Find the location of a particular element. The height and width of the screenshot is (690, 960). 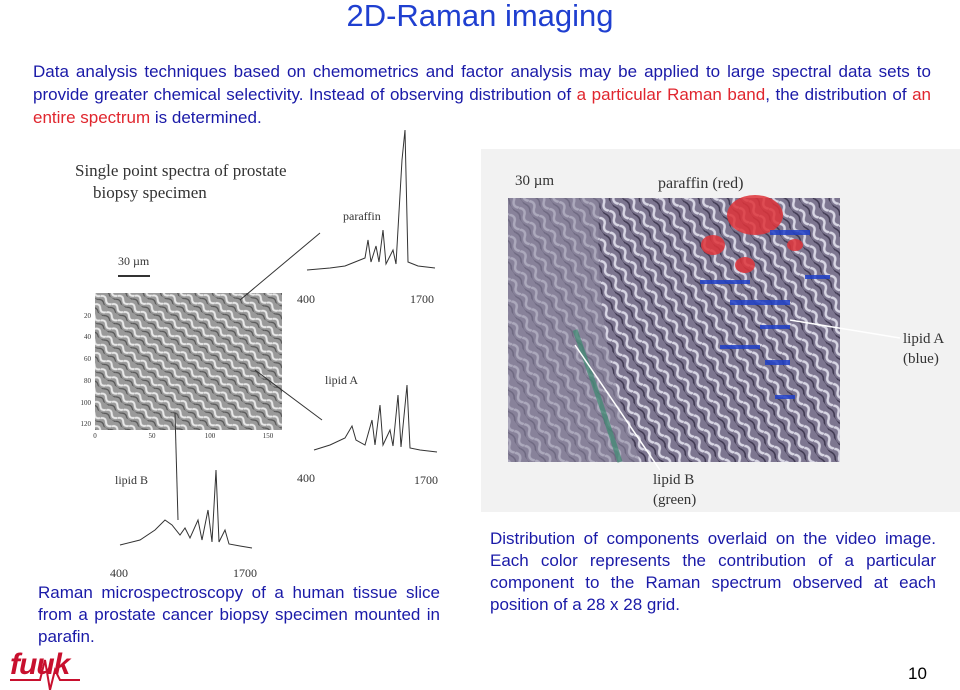

component-label: (blue) is located at coordinates (921, 359).